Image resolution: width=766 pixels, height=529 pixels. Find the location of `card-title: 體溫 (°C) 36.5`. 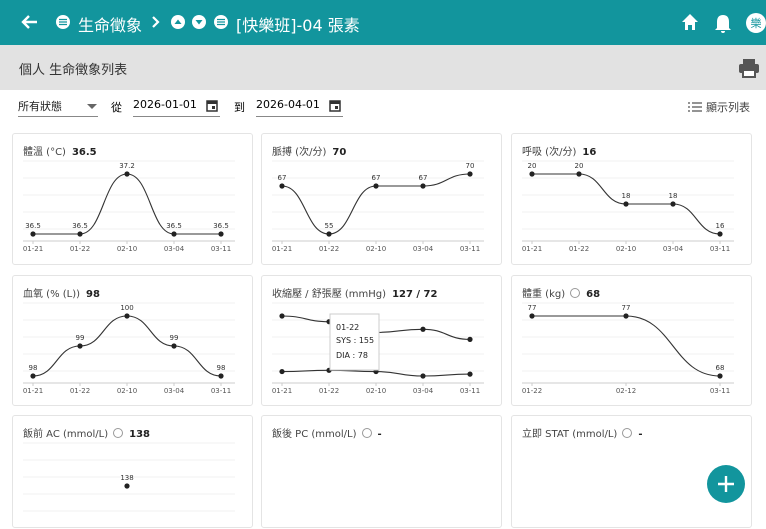

card-title: 體溫 (°C) 36.5 is located at coordinates (60, 150).